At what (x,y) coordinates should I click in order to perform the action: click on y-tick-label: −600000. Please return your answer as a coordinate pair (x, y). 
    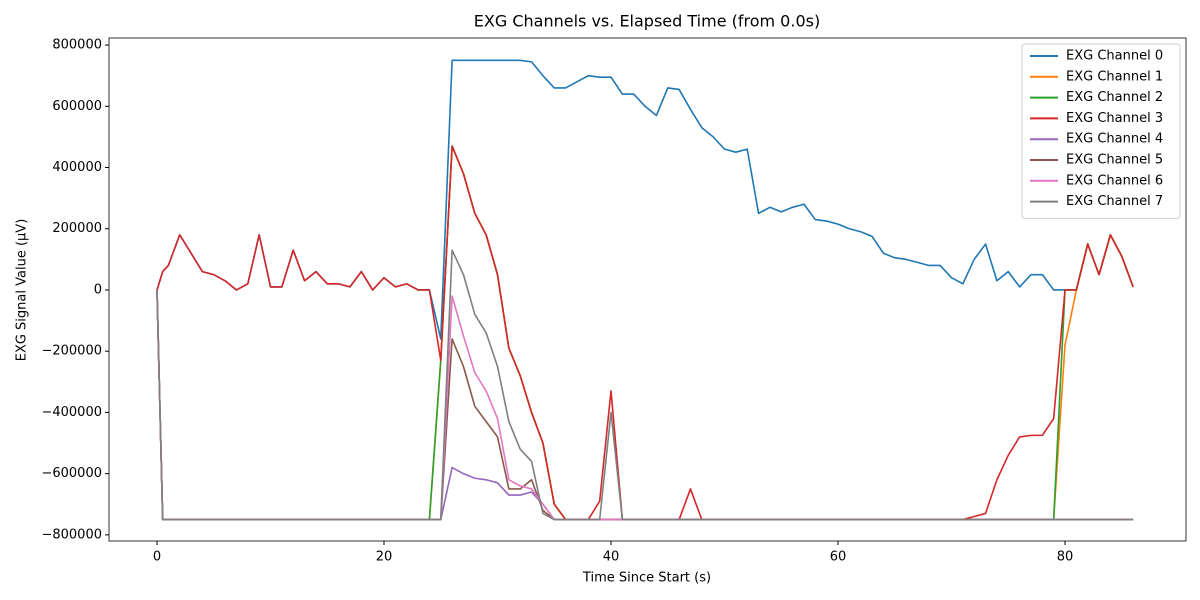
    Looking at the image, I should click on (71, 473).